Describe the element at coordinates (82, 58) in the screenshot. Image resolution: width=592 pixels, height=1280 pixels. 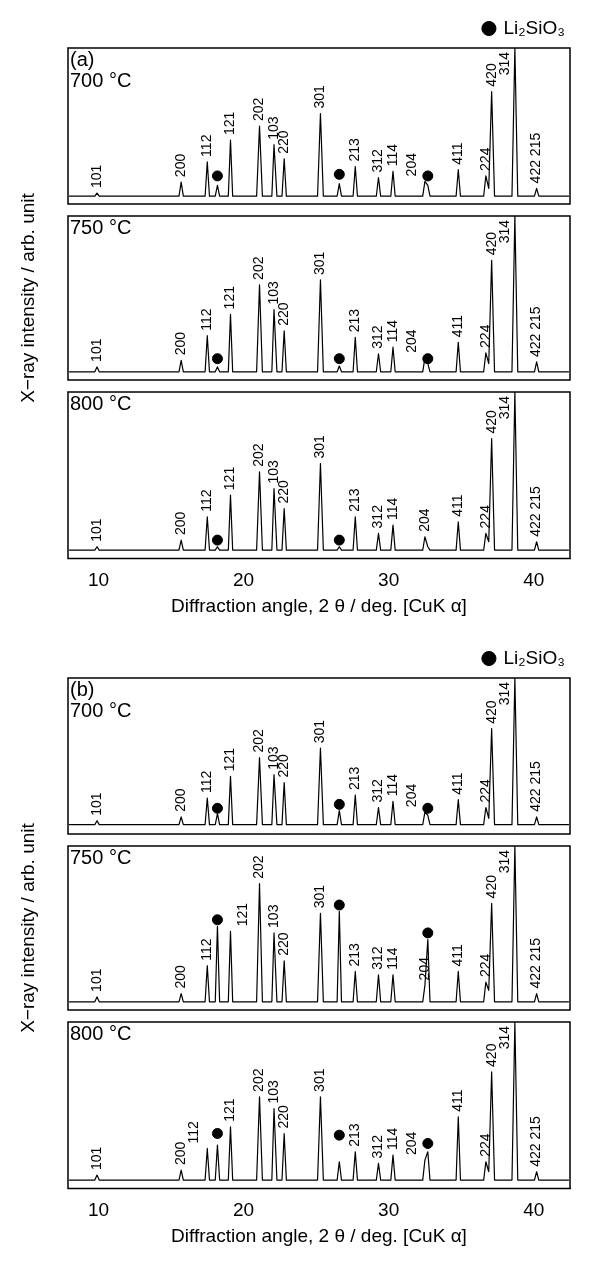
I see `annotation: (a)` at that location.